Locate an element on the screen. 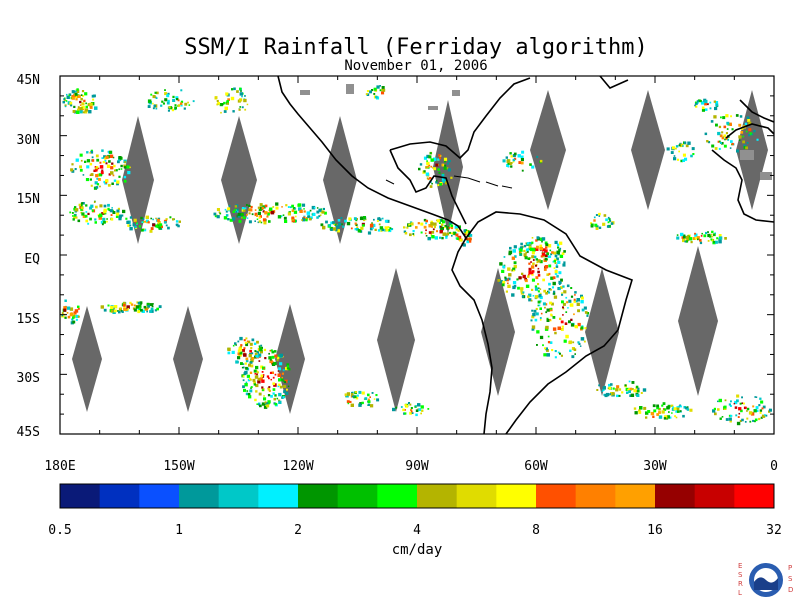 The width and height of the screenshot is (800, 600). swath-gap is located at coordinates (87, 359).